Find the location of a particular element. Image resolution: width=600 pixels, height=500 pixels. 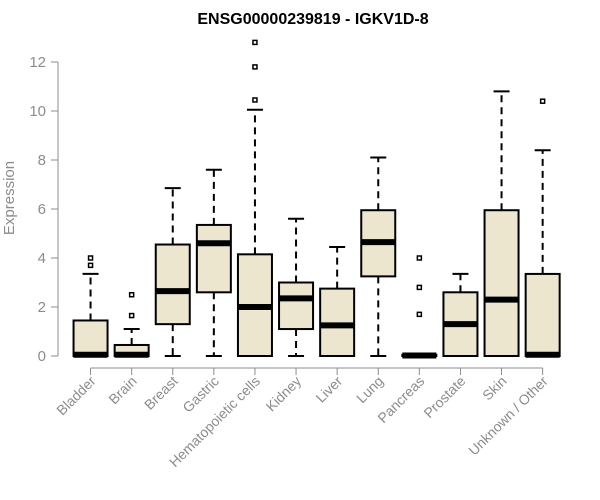

box-lung is located at coordinates (378, 256).